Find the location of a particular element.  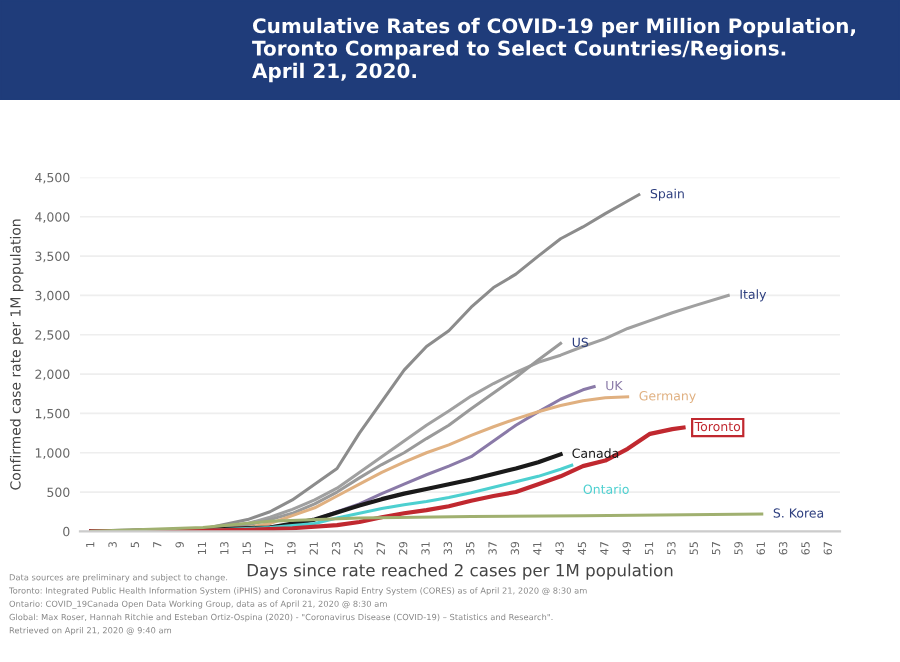

x-axis-title: Days since rate reached 2 cases per 1M population is located at coordinates (460, 571).